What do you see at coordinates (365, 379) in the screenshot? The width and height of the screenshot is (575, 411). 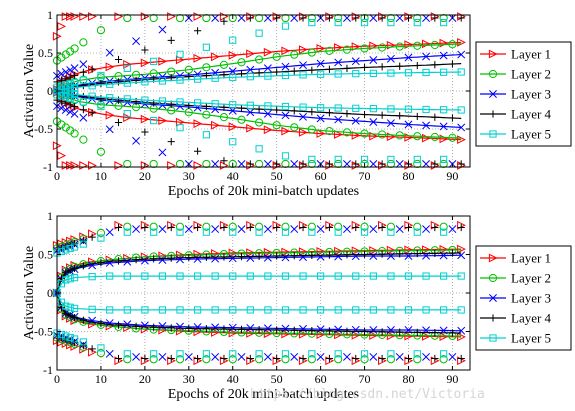 I see `x-tick-label: 70` at bounding box center [365, 379].